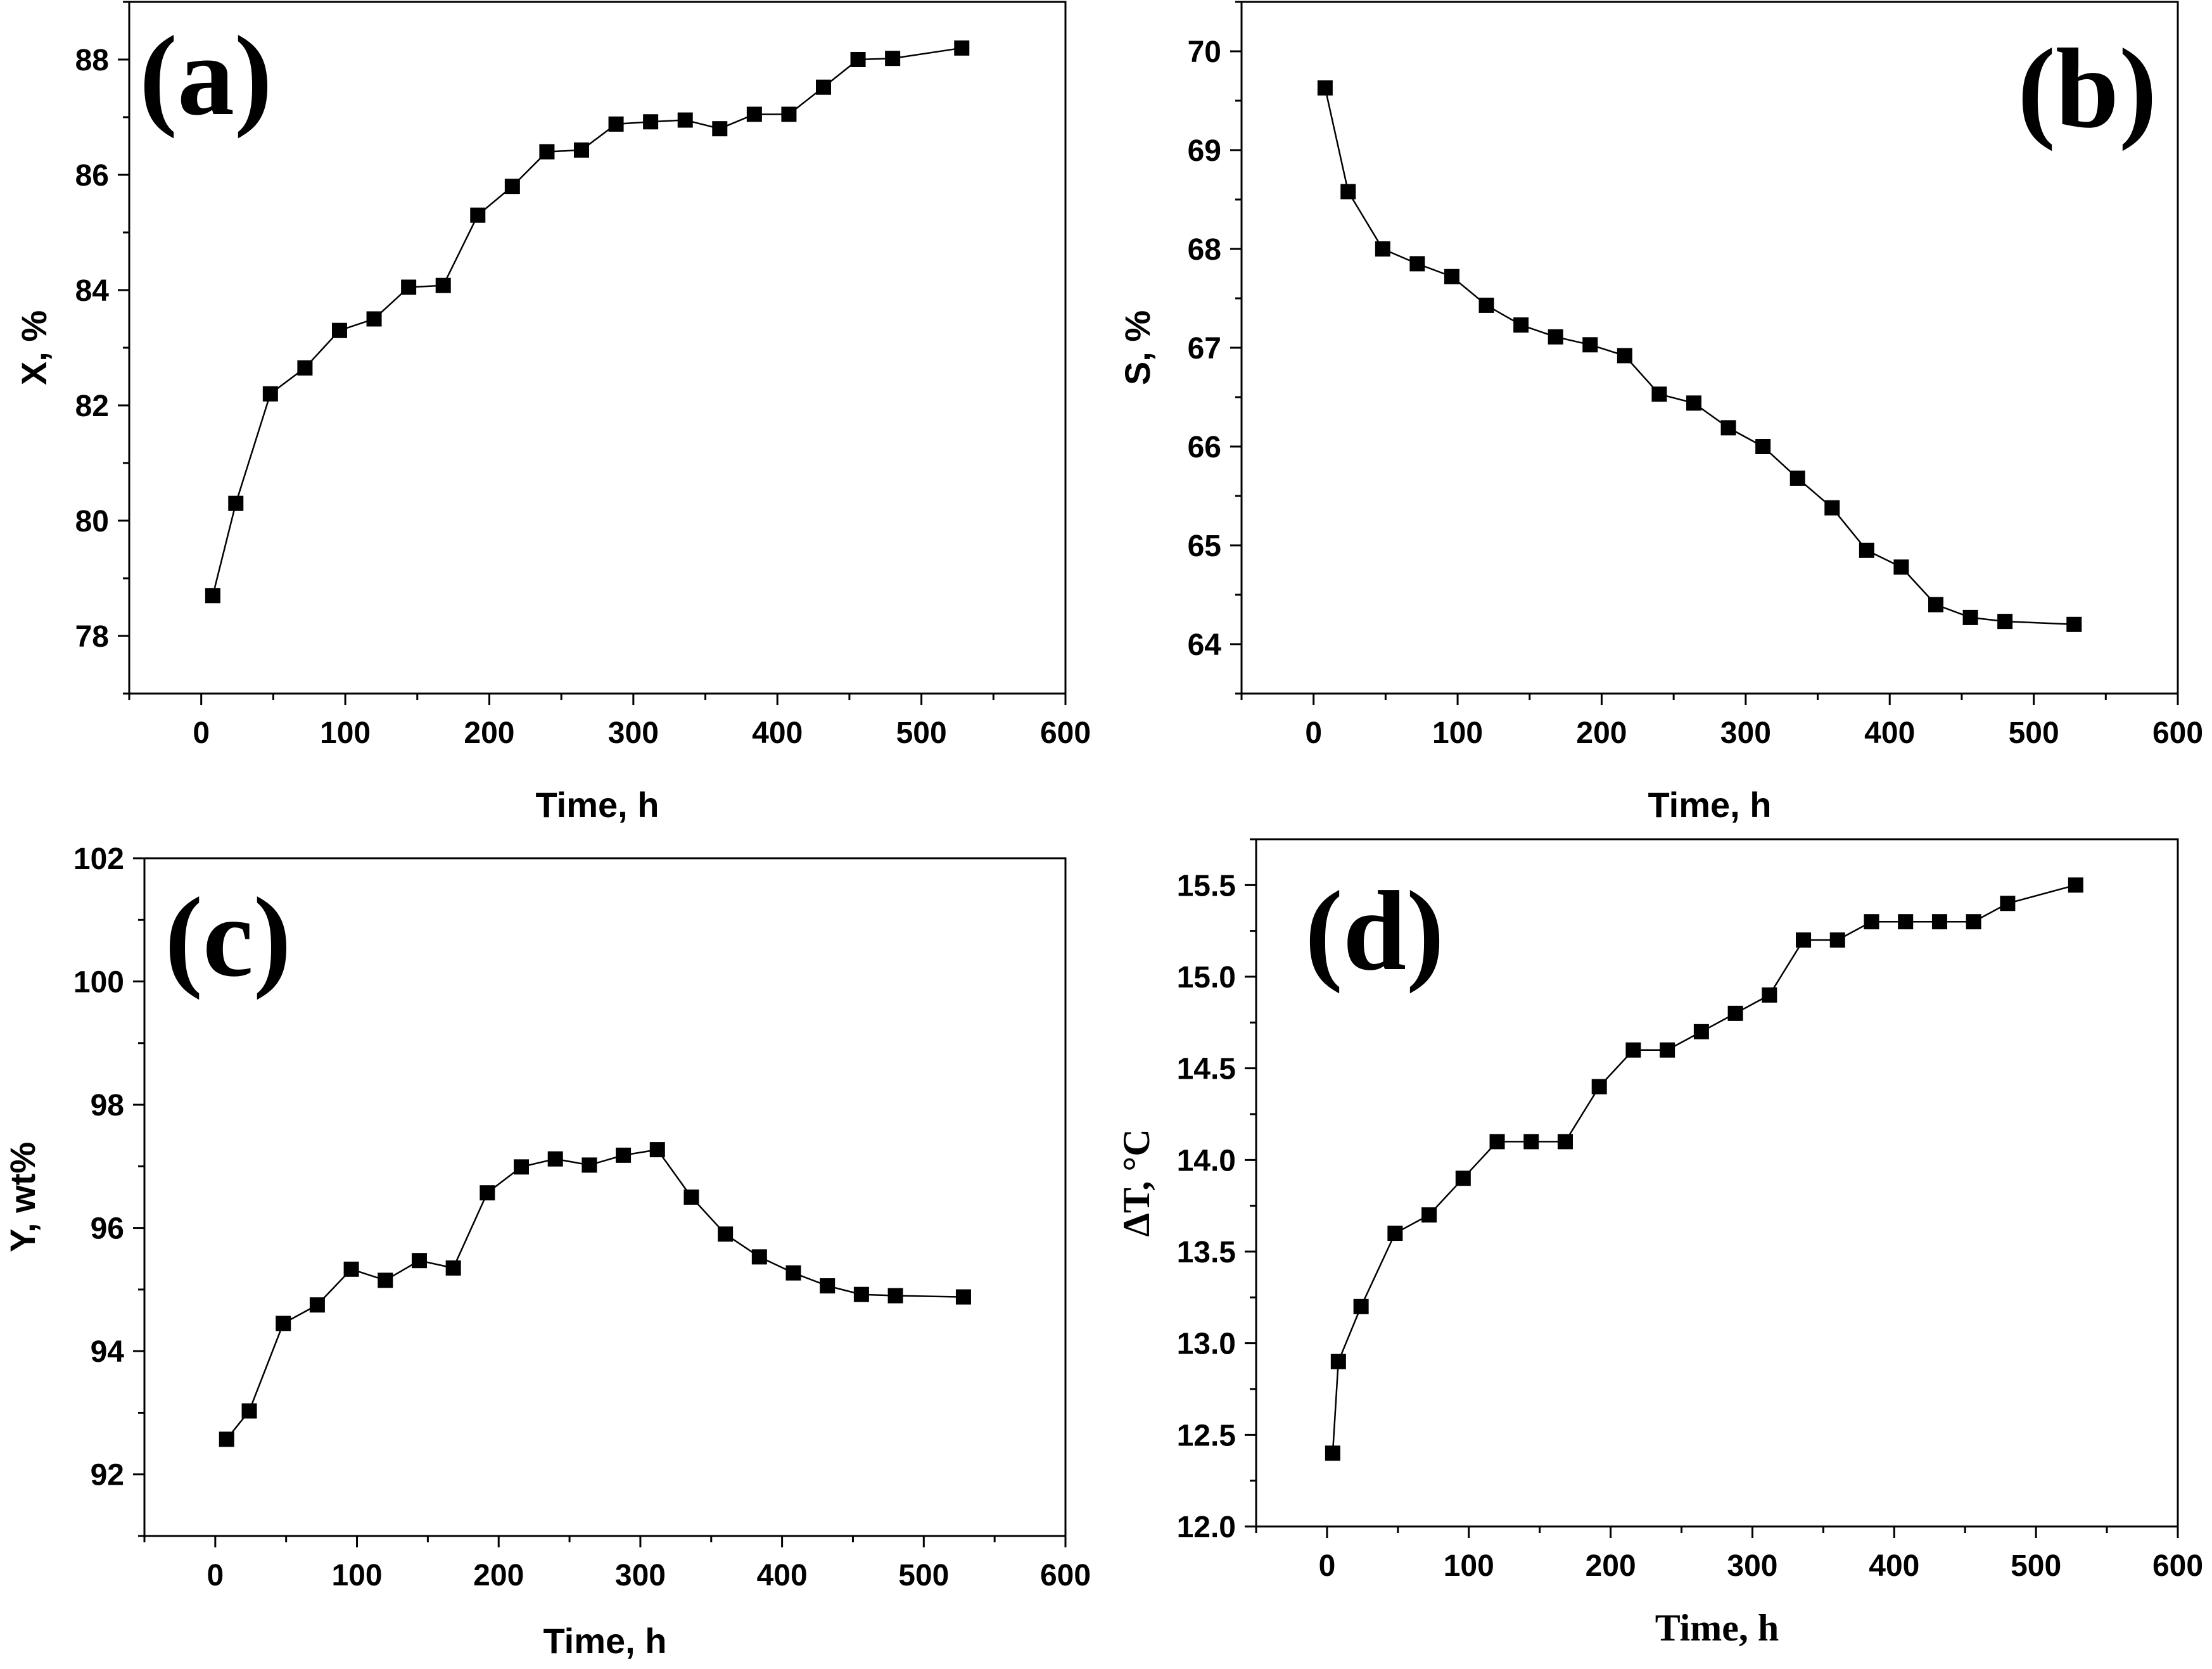 This screenshot has height=1669, width=2212. I want to click on panel-a-y-tick-label: 82, so click(92, 406).